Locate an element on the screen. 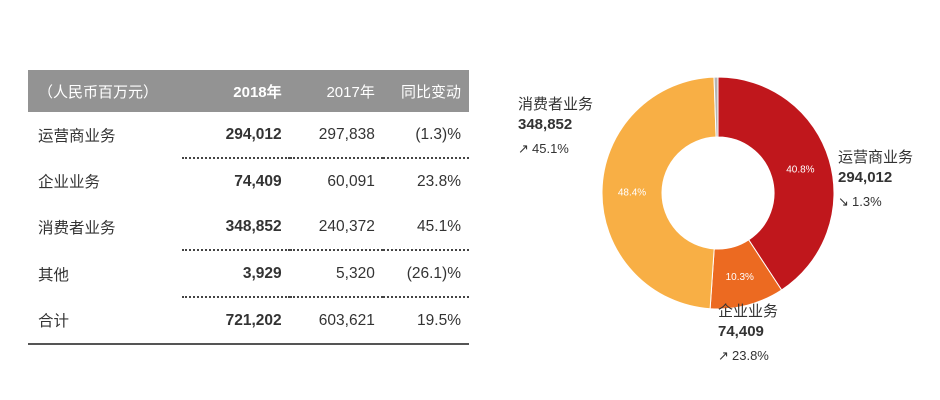 This screenshot has height=400, width=940. table-row: 其他 3,929 5,320 (26.1)% is located at coordinates (248, 274).